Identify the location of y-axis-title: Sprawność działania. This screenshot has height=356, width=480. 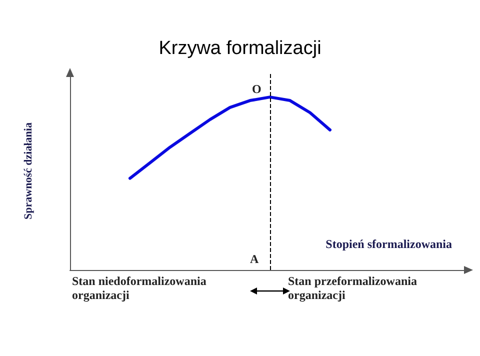
(28, 171).